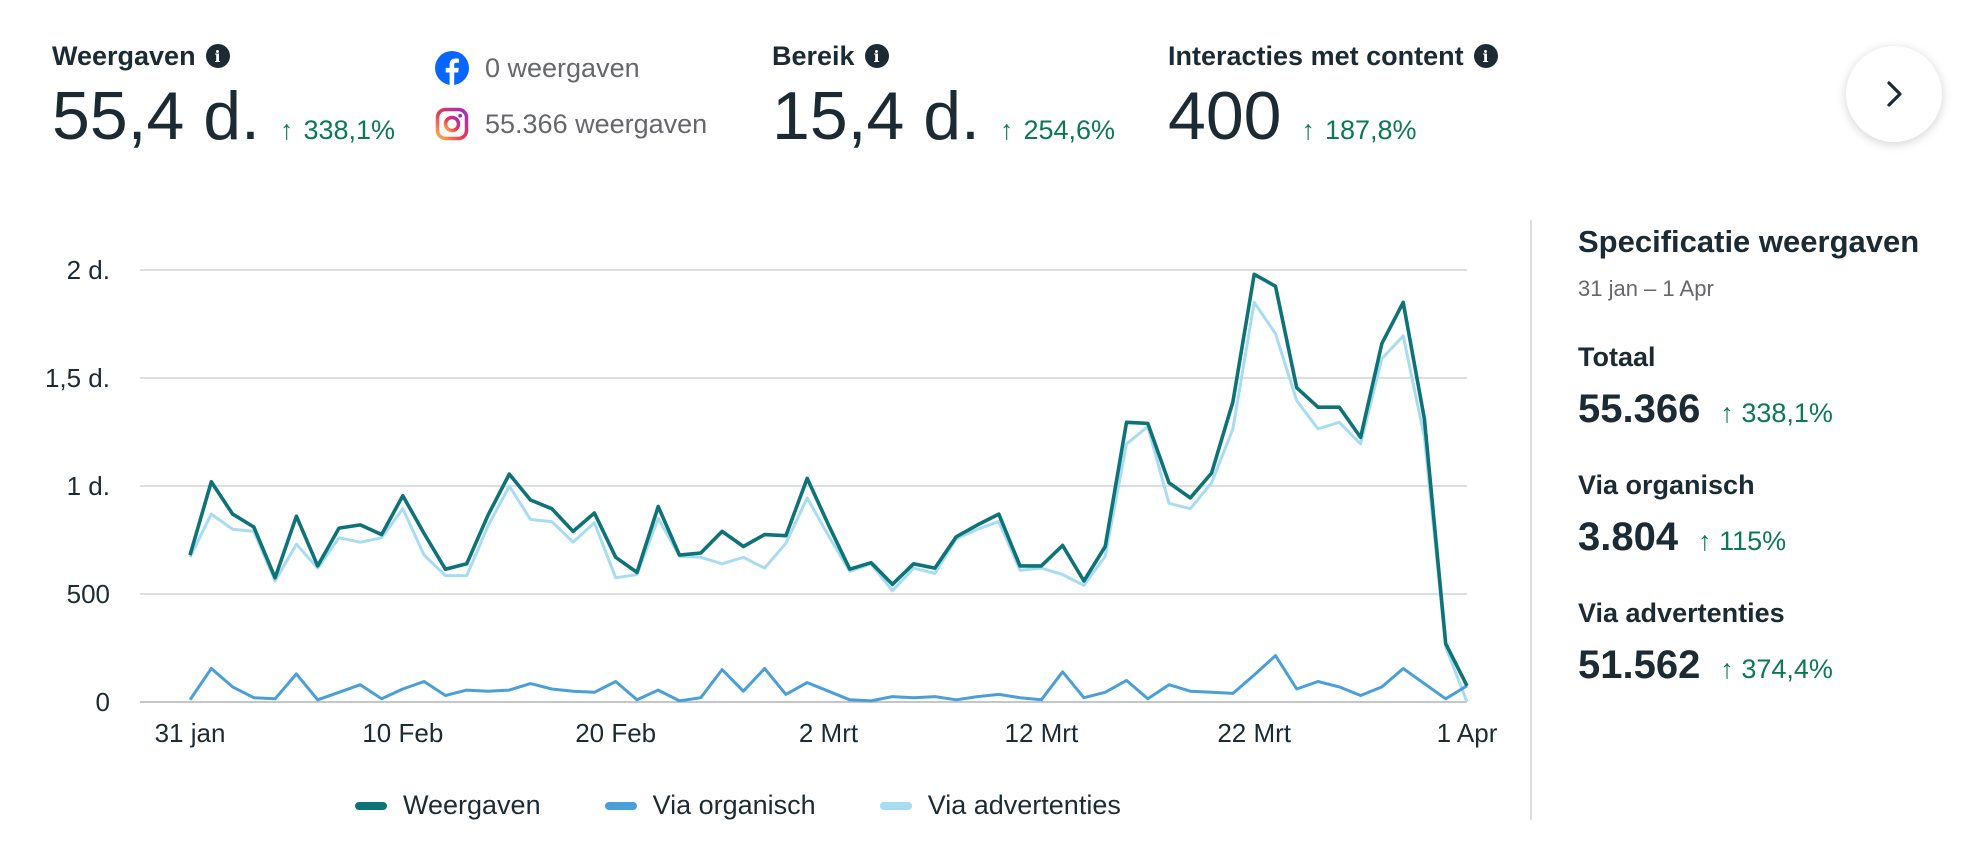 The width and height of the screenshot is (1980, 842). I want to click on x-tick-label: 12 Mrt, so click(1041, 733).